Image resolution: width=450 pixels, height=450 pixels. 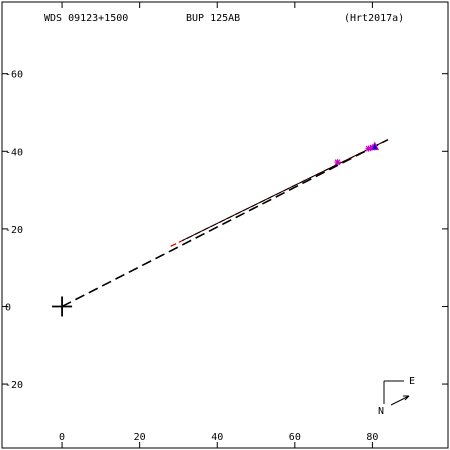 What do you see at coordinates (14, 75) in the screenshot?
I see `y-tick-label: -60` at bounding box center [14, 75].